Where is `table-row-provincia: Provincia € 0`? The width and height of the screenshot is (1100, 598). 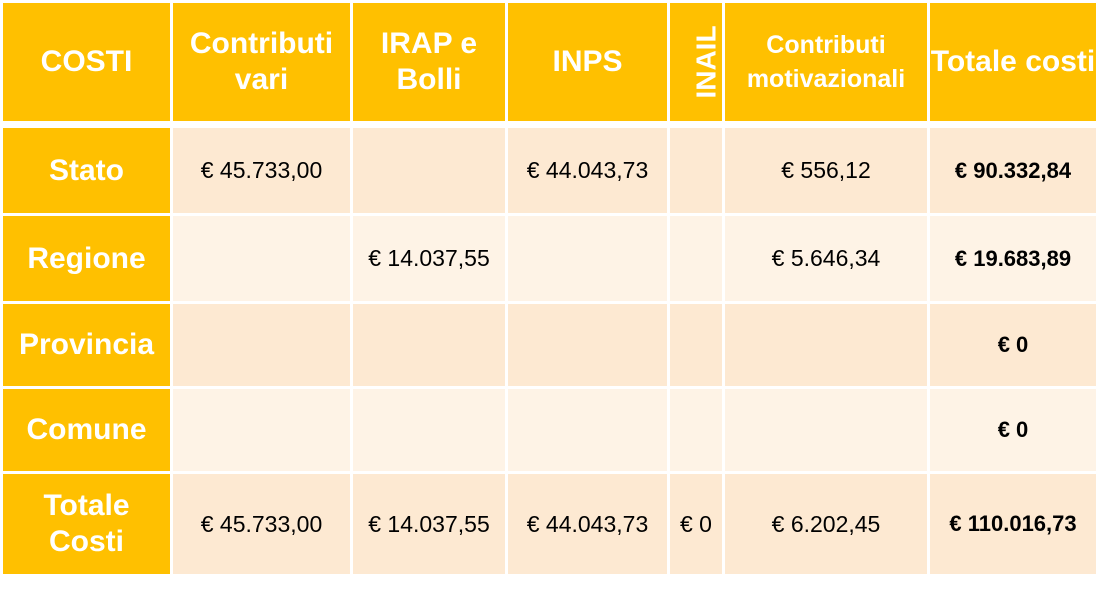
table-row-provincia: Provincia € 0 is located at coordinates (549, 345).